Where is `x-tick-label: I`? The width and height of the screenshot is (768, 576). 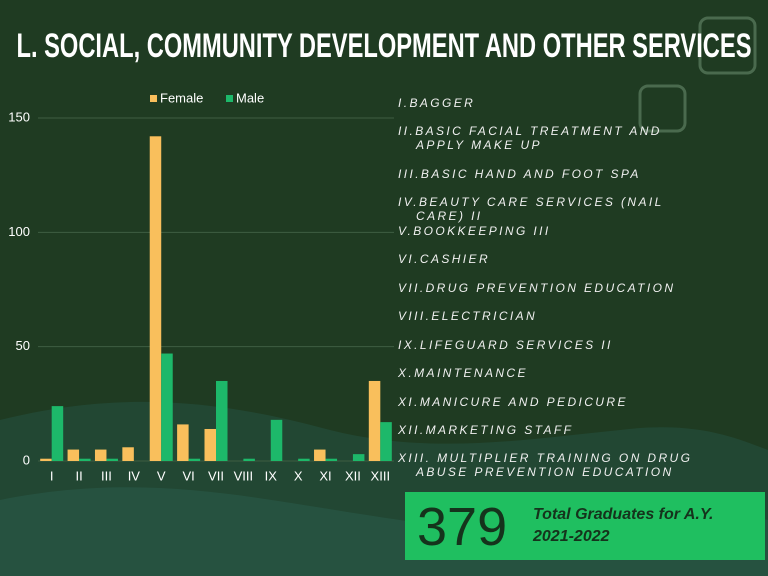 x-tick-label: I is located at coordinates (52, 475).